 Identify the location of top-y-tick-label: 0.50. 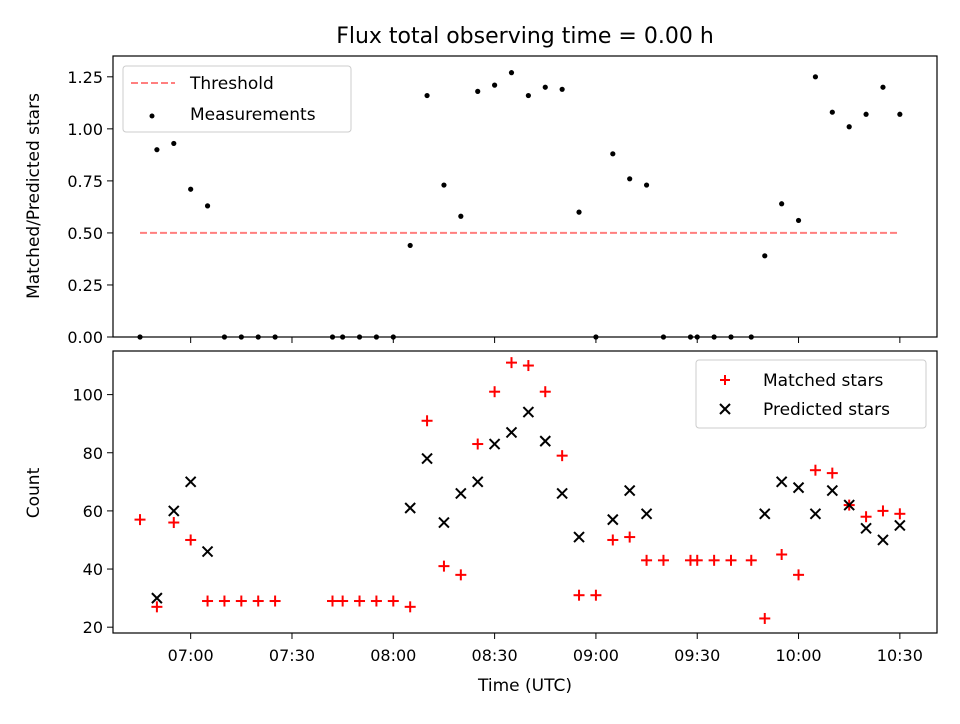
(85, 233).